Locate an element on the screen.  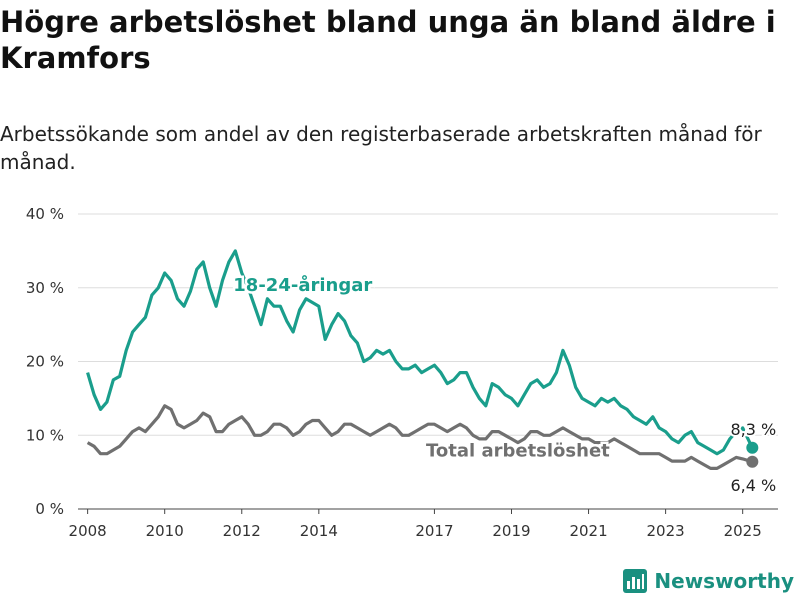
newsworthy-logo: Newsworthy is located at coordinates (708, 581).